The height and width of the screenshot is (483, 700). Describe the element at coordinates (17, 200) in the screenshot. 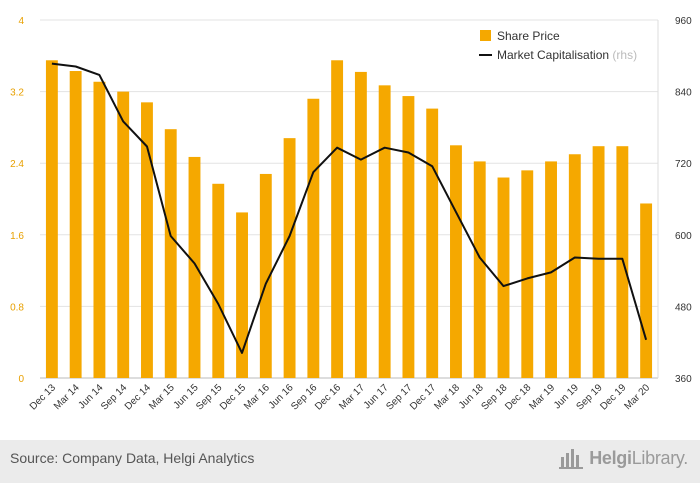

I see `left-axis-ticks: 0 0.8 1.6 2.4 3.2 4` at that location.